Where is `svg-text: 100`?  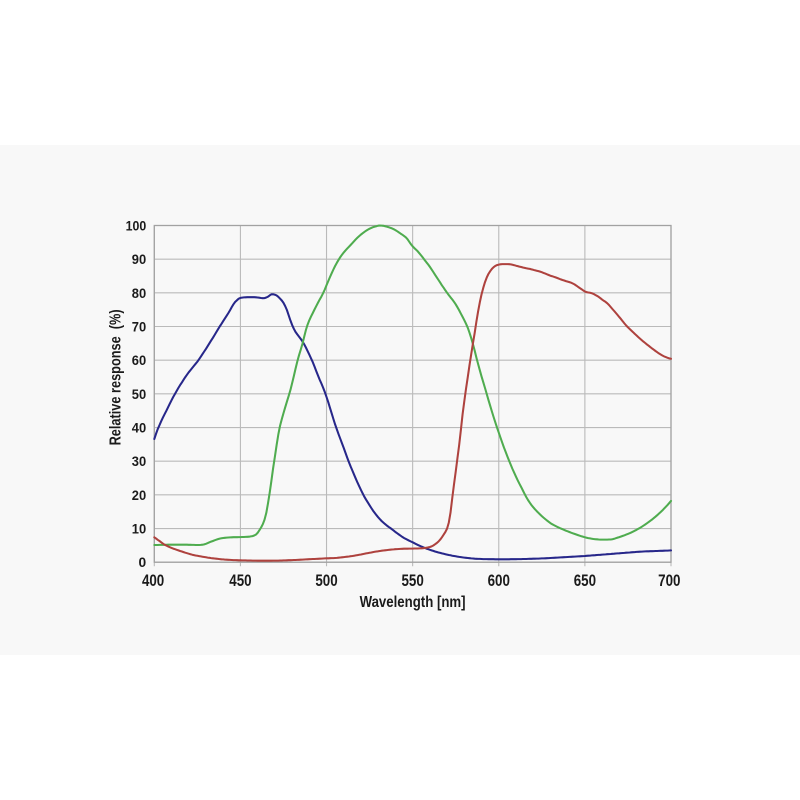 svg-text: 100 is located at coordinates (136, 226).